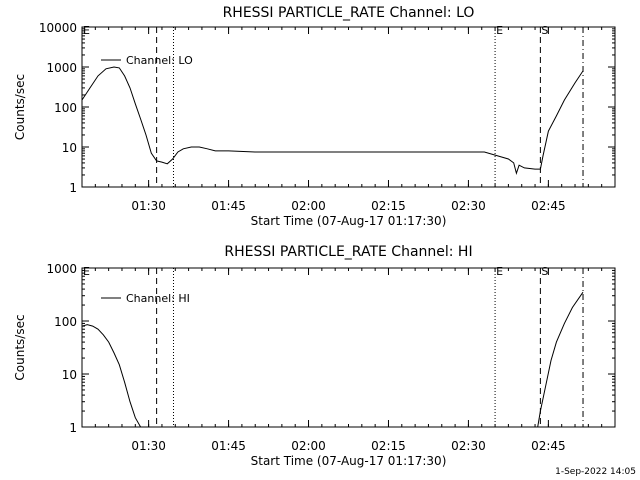 This screenshot has width=640, height=480. I want to click on chart-title: RHESSI PARTICLE_RATE Channel: HI, so click(348, 252).